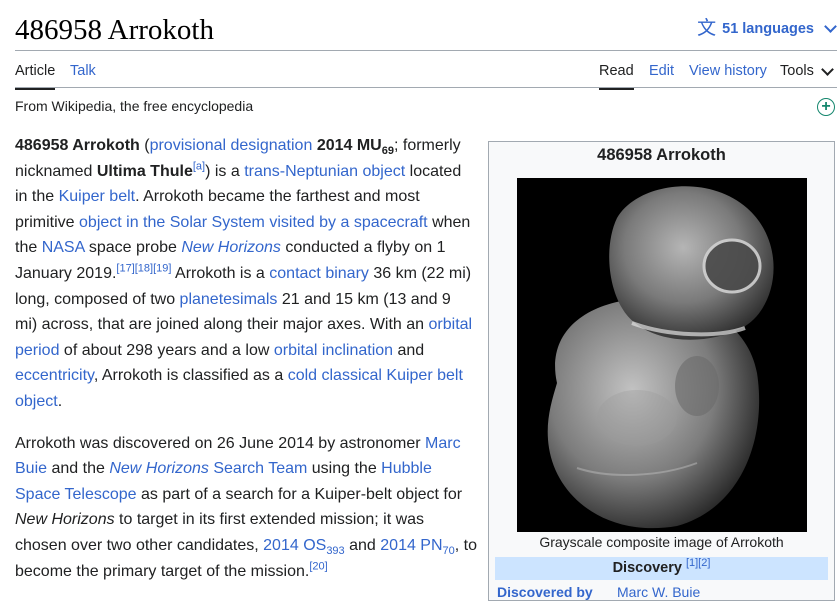 This screenshot has height=601, width=837. I want to click on discovered-by-row: Discovered by Marc W. Buie, so click(662, 592).